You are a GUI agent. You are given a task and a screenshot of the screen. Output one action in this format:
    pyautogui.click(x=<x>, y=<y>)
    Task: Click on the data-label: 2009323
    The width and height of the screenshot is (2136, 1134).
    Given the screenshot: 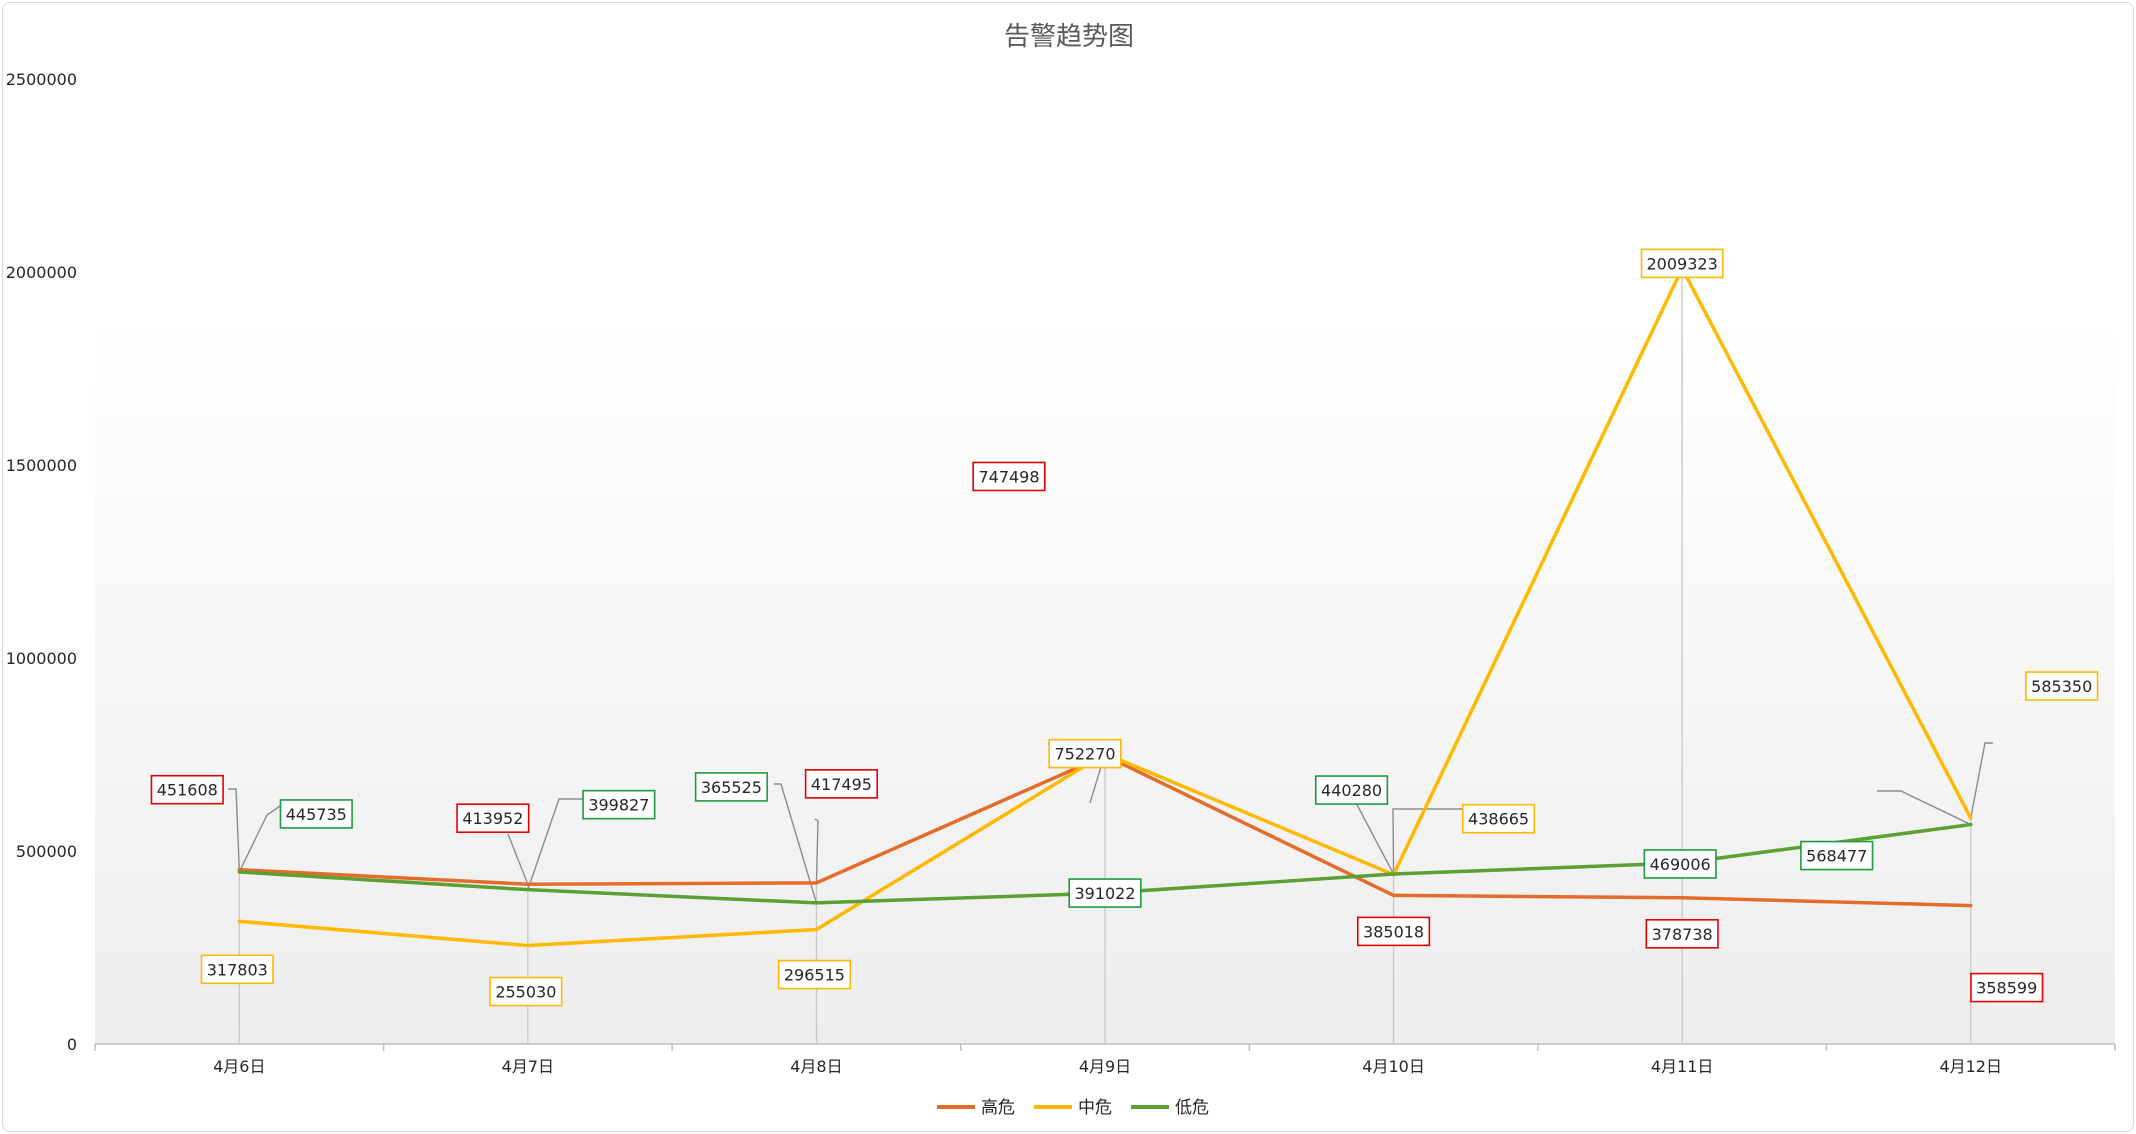 What is the action you would take?
    pyautogui.click(x=1682, y=263)
    